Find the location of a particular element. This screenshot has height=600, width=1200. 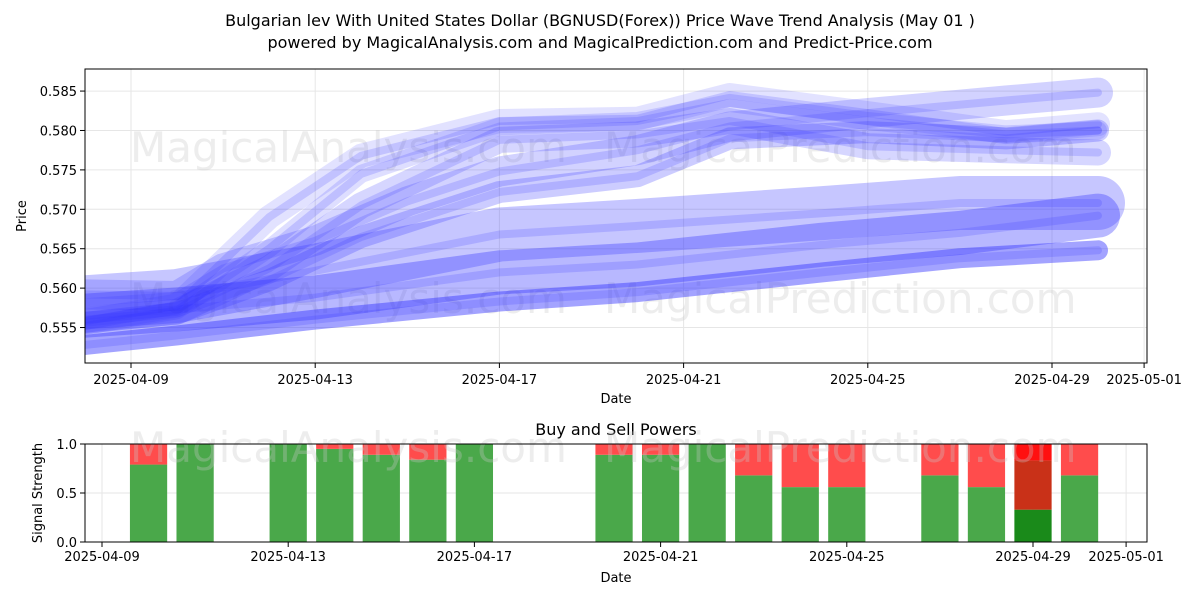

top-y-ticks: 0.555 0.560 0.565 0.570 0.575 0.580 0.585 is located at coordinates (62, 211).